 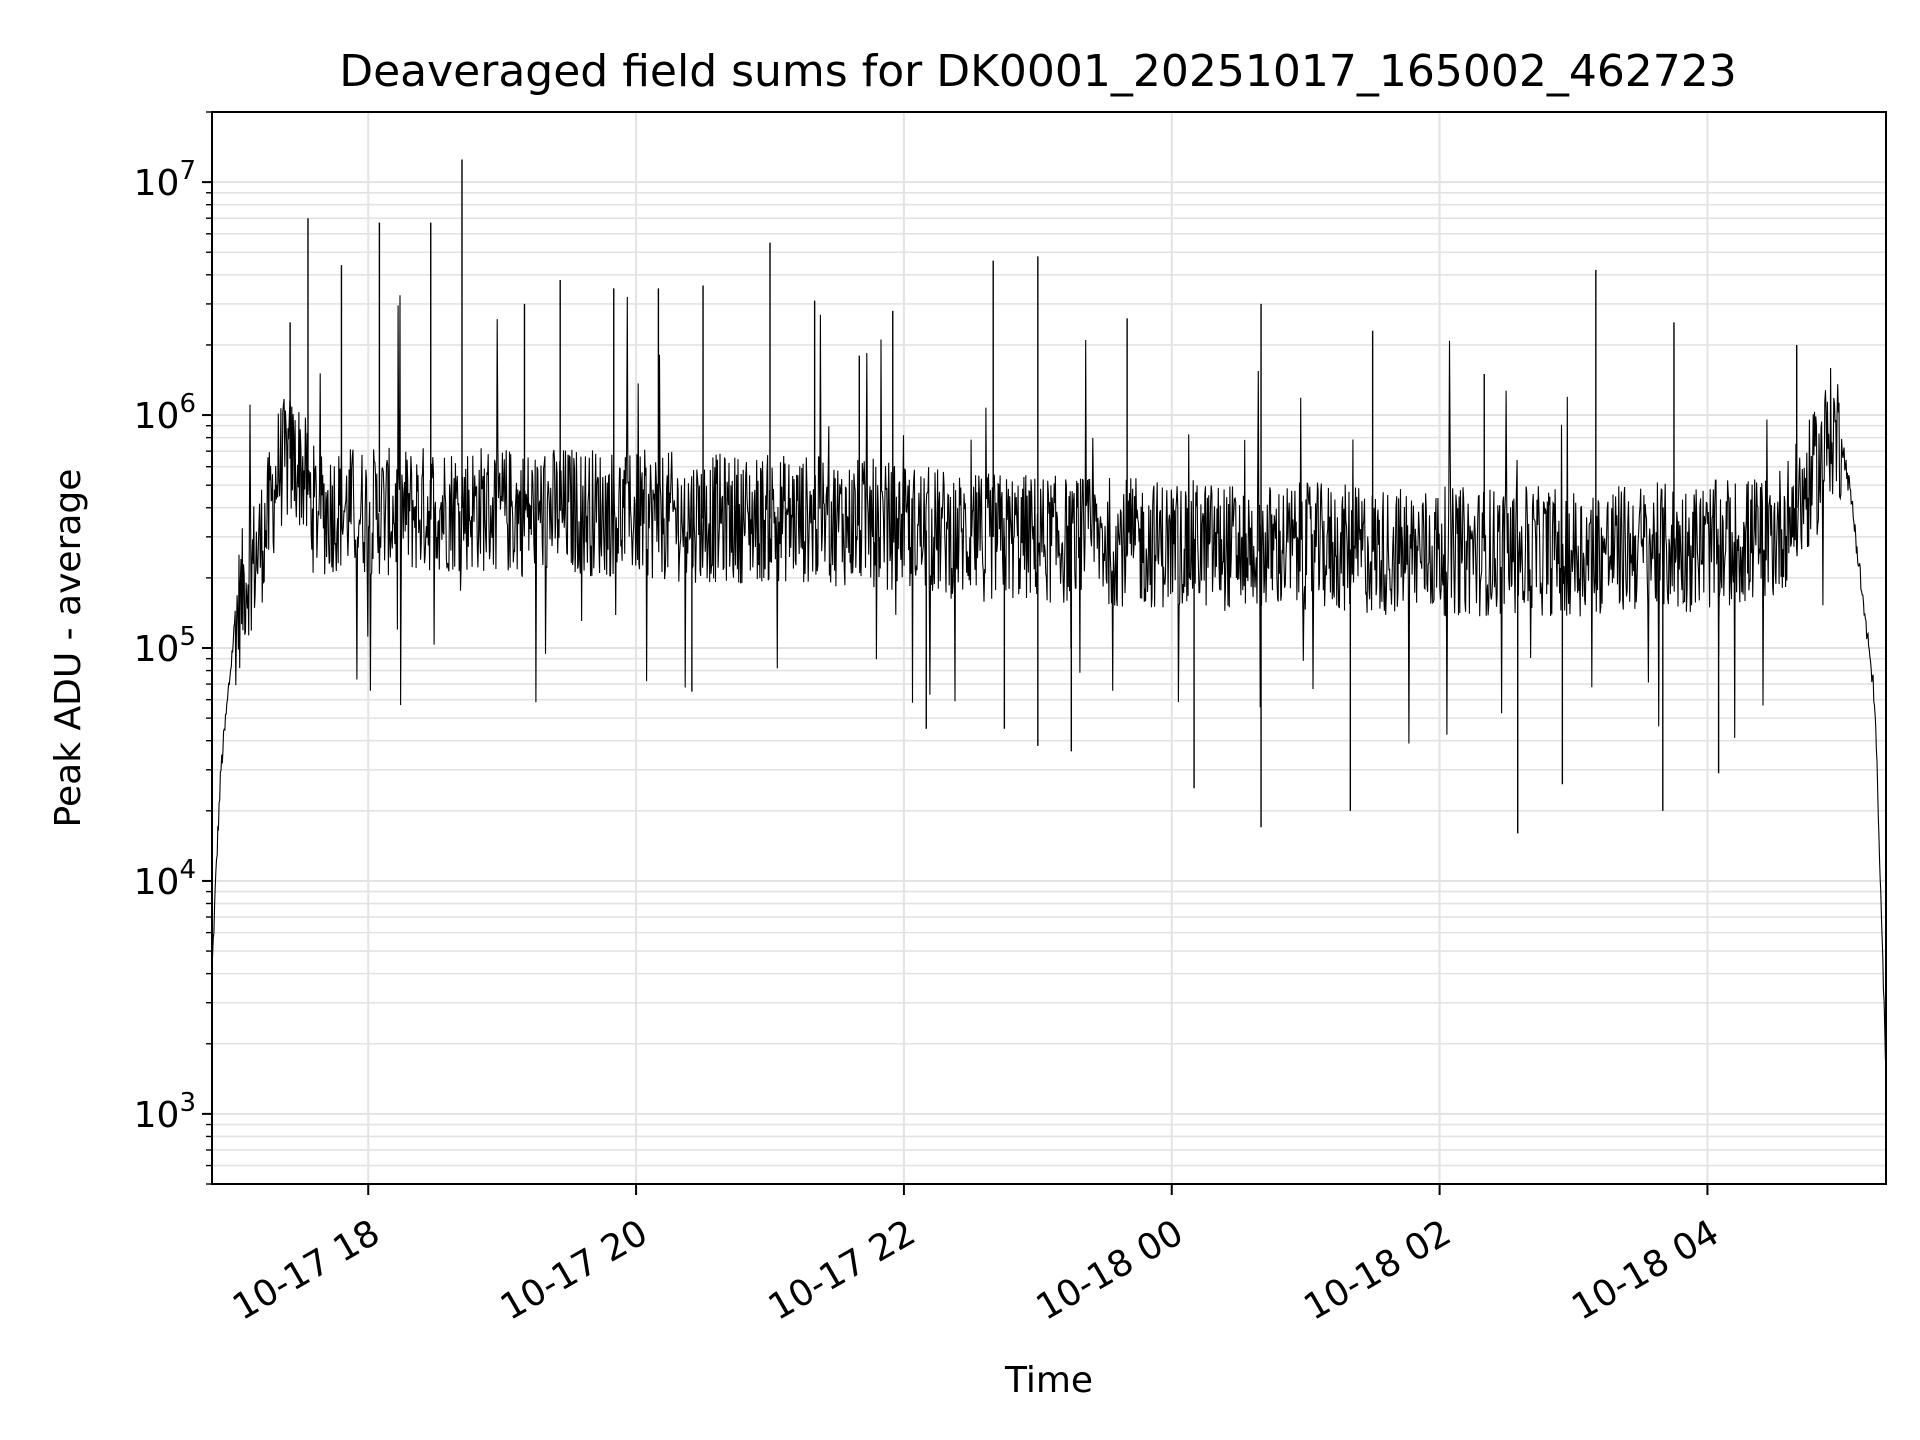 I want to click on x-axis-label: Time, so click(x=1048, y=1380).